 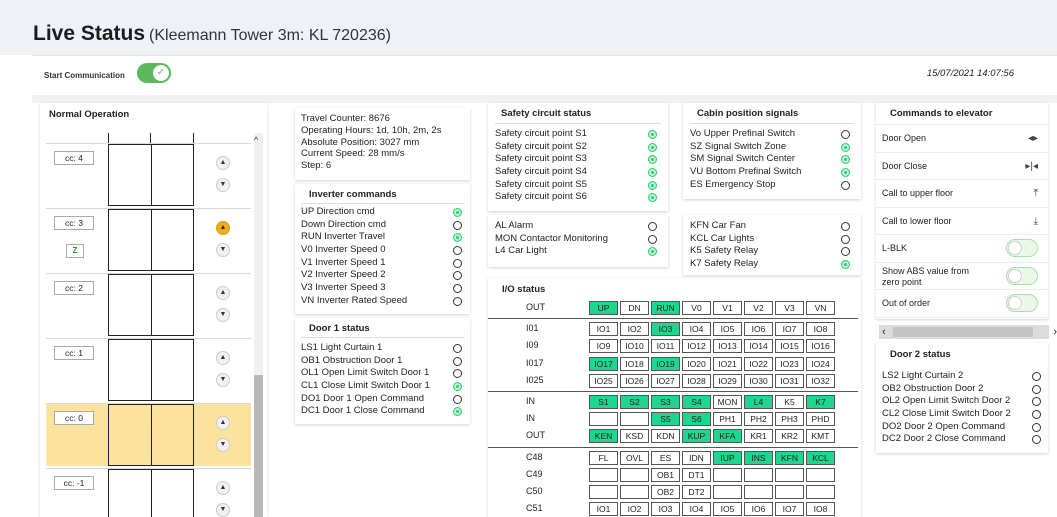 I want to click on inverter-item-label: V1 Inverter Speed 1, so click(x=343, y=262).